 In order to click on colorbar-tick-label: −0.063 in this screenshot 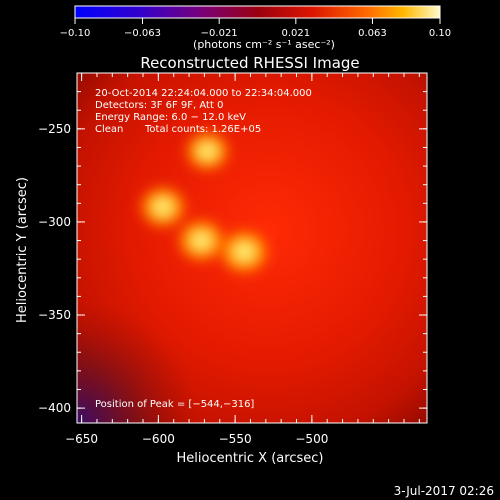, I will do `click(142, 33)`.